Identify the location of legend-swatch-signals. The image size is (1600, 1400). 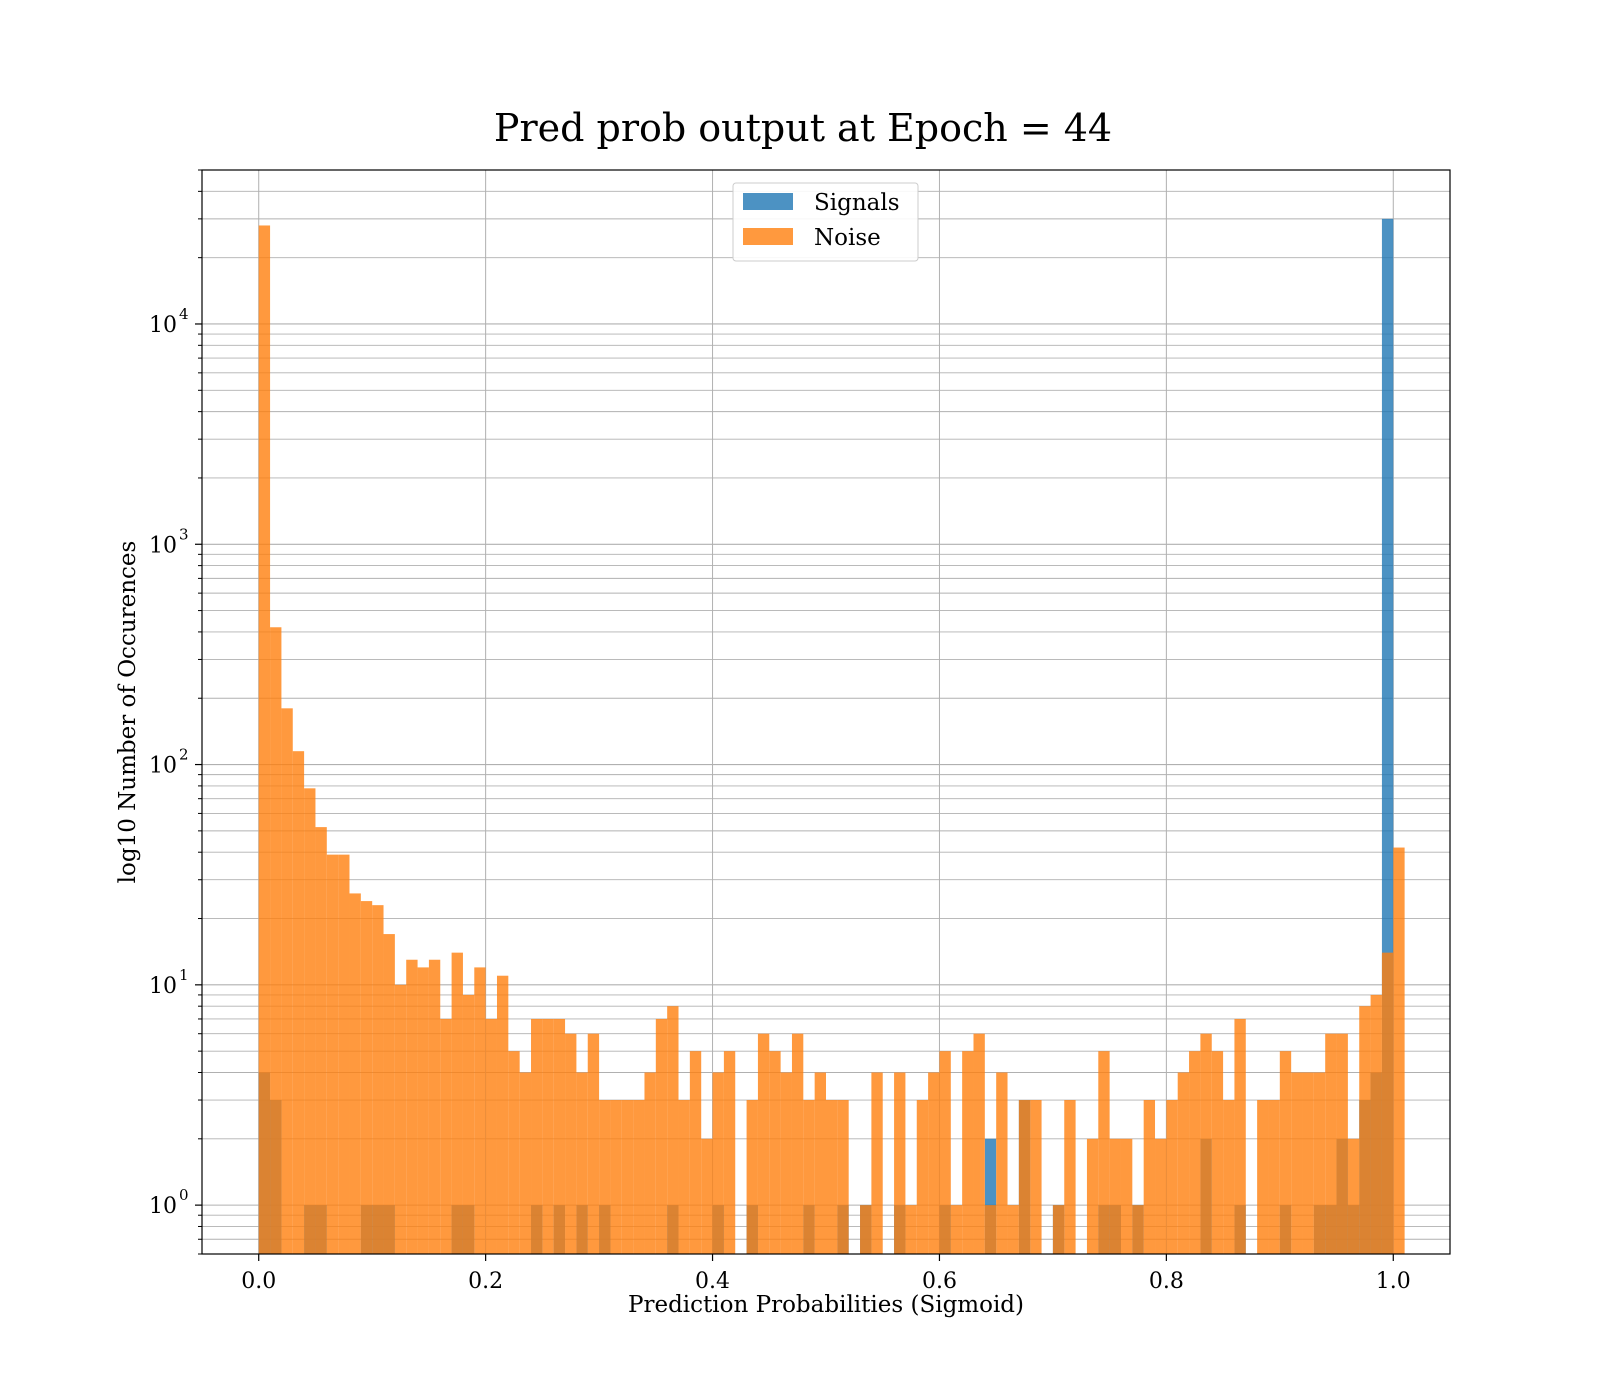
(768, 201).